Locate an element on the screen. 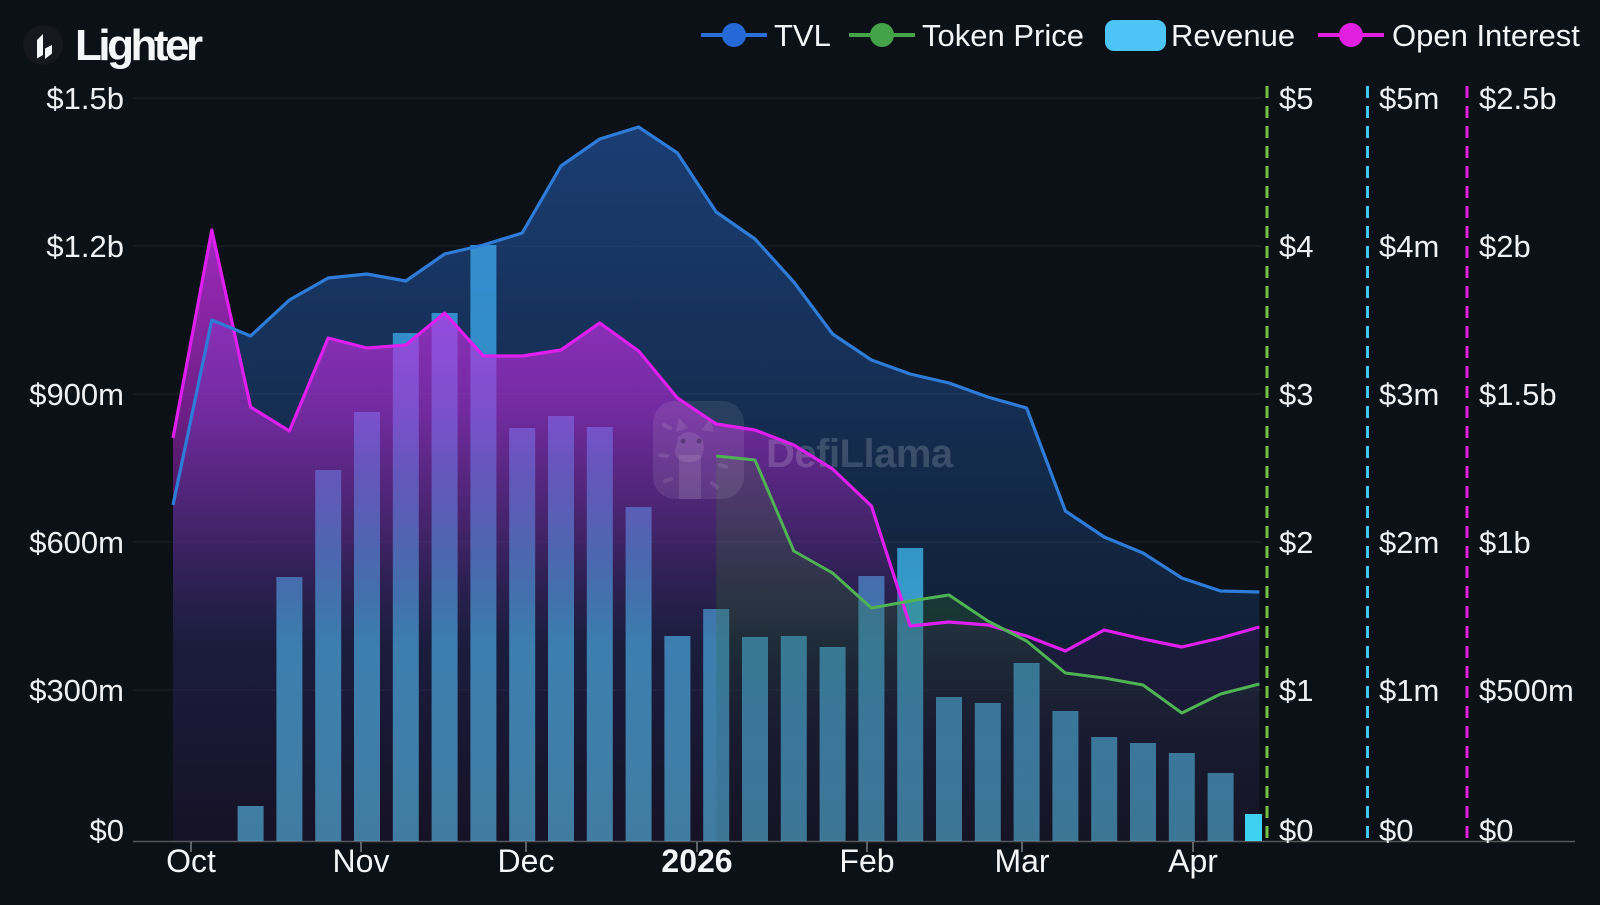 The height and width of the screenshot is (905, 1600). svg-text: $5 is located at coordinates (1296, 98).